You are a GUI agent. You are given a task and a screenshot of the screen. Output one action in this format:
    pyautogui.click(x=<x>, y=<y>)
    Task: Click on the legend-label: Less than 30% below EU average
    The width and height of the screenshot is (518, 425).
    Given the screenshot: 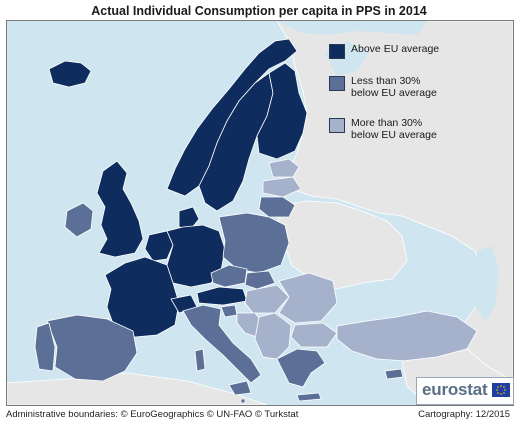 What is the action you would take?
    pyautogui.click(x=394, y=87)
    